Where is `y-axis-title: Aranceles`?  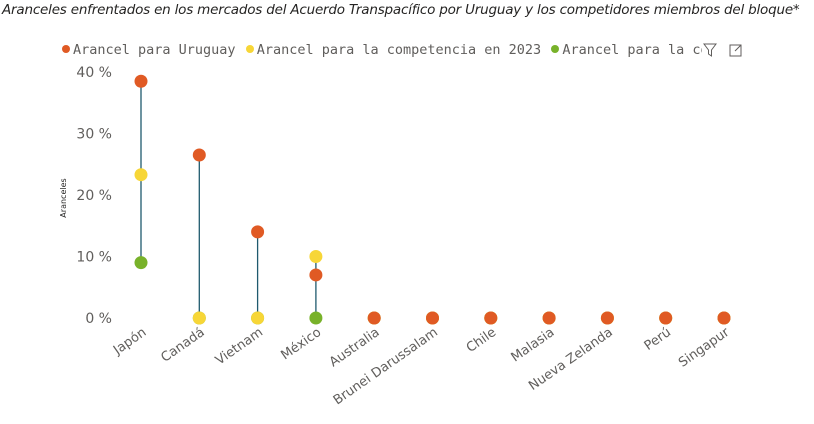 y-axis-title: Aranceles is located at coordinates (63, 197).